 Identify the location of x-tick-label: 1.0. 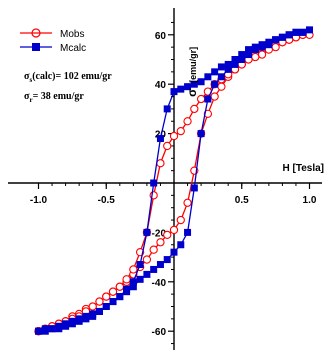
(310, 200).